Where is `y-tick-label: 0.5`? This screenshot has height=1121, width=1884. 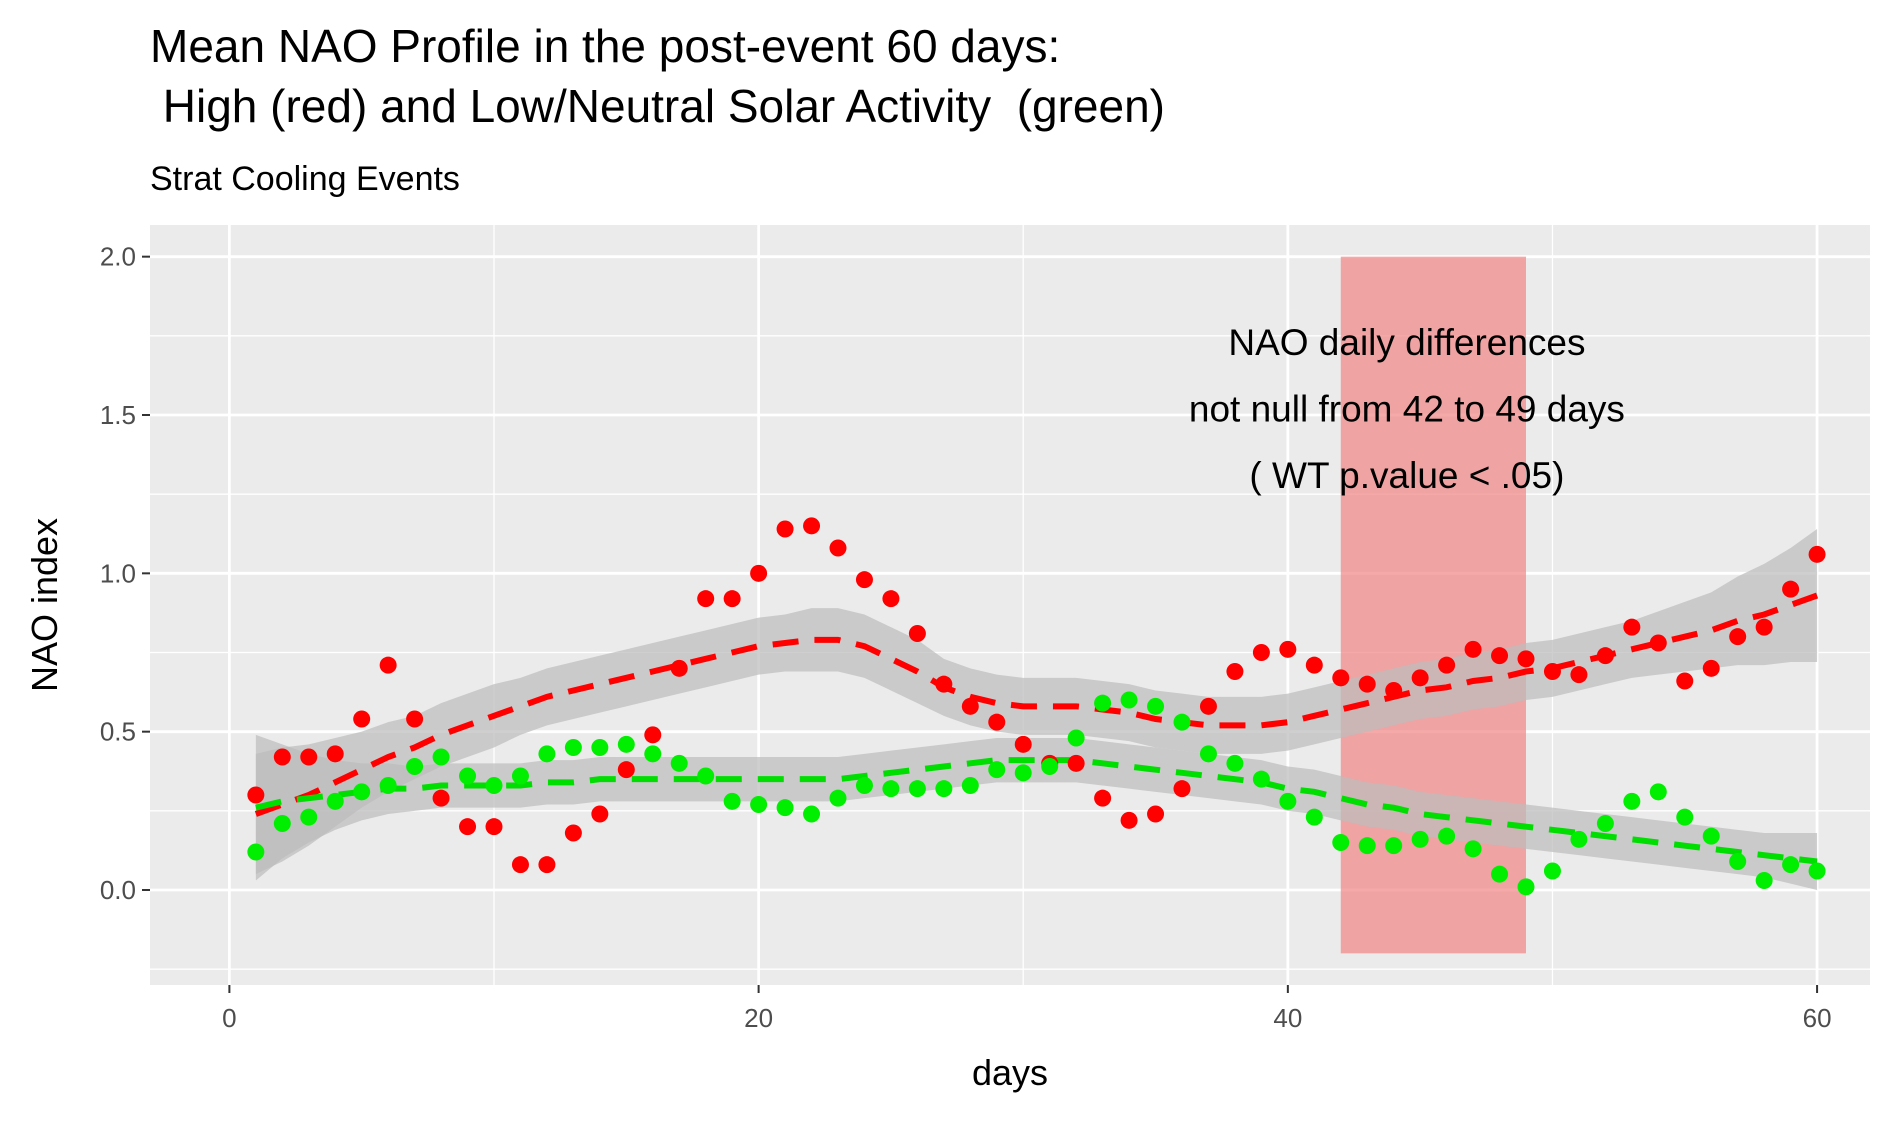 y-tick-label: 0.5 is located at coordinates (118, 732).